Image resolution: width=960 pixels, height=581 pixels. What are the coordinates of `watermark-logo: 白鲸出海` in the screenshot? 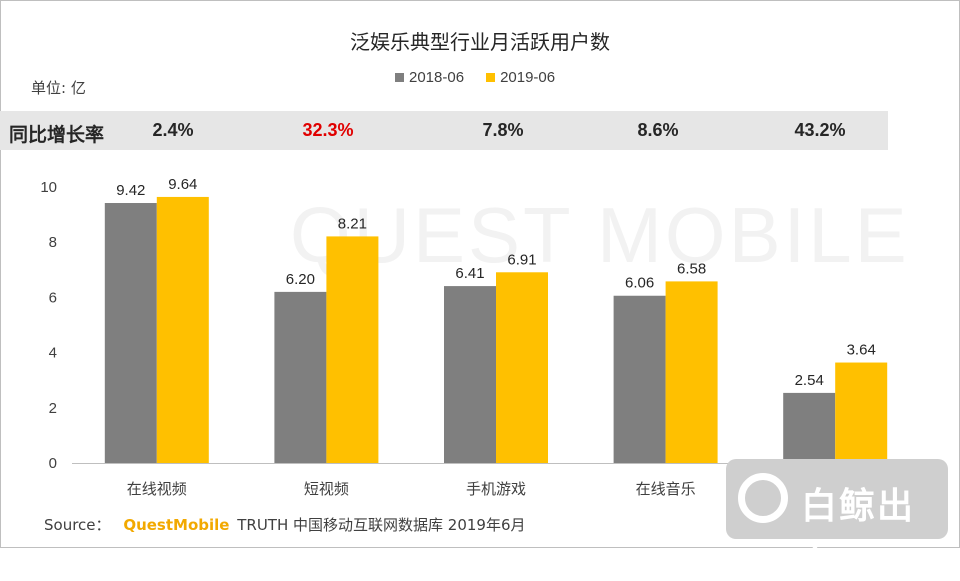 It's located at (837, 519).